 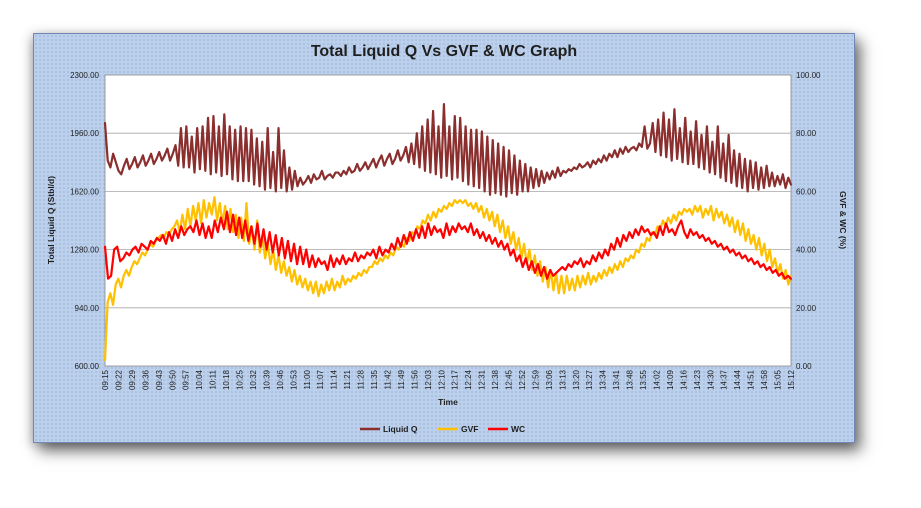 What do you see at coordinates (670, 379) in the screenshot?
I see `x-tick-label: 14:09` at bounding box center [670, 379].